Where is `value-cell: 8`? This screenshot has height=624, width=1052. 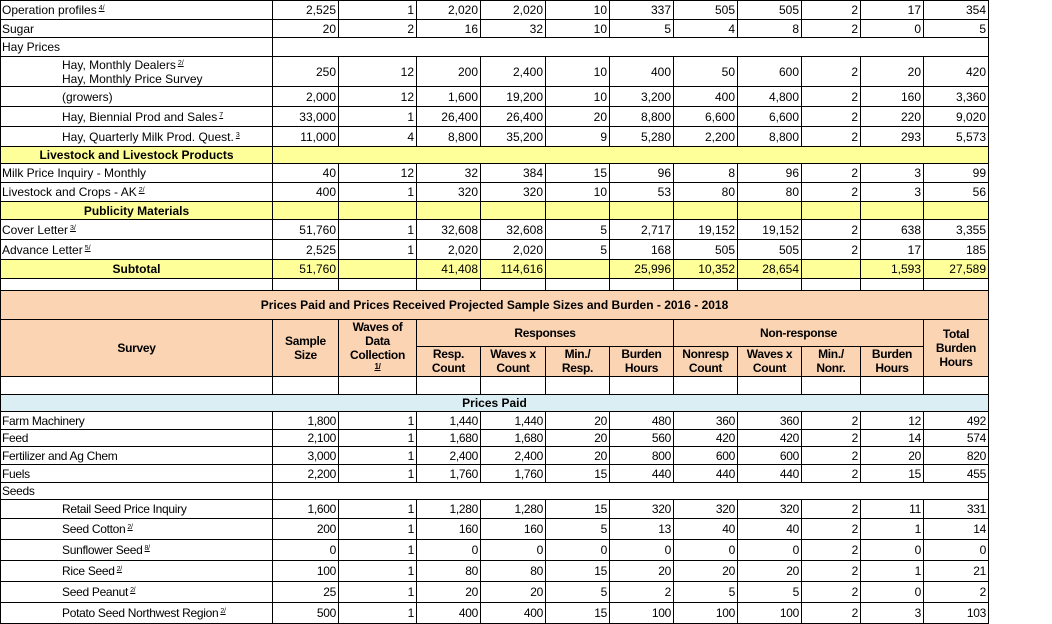
value-cell: 8 is located at coordinates (705, 173).